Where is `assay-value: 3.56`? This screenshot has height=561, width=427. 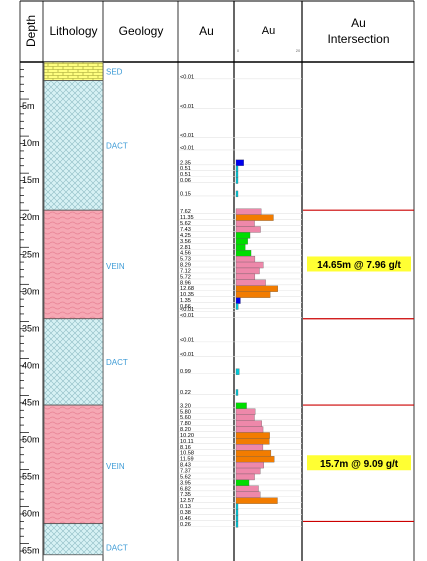 assay-value: 3.56 is located at coordinates (185, 242).